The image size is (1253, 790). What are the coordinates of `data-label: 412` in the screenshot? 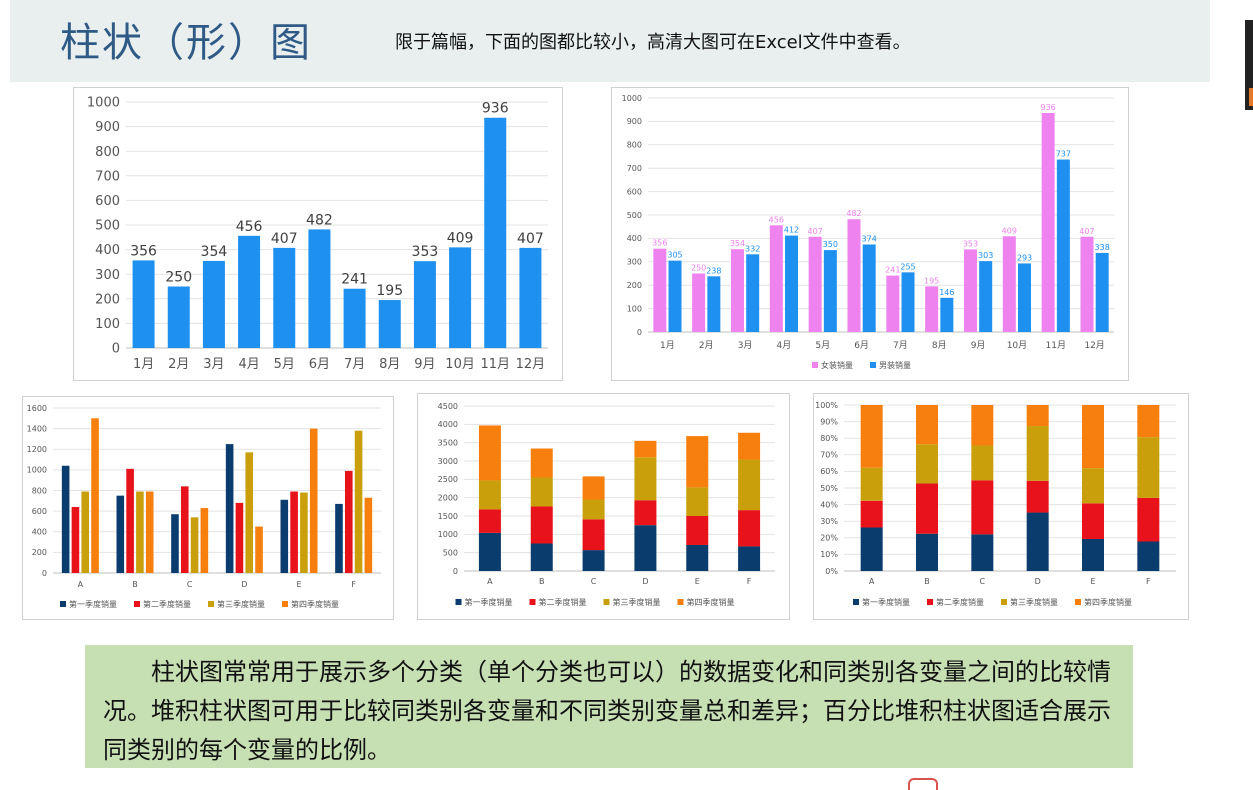 It's located at (791, 230).